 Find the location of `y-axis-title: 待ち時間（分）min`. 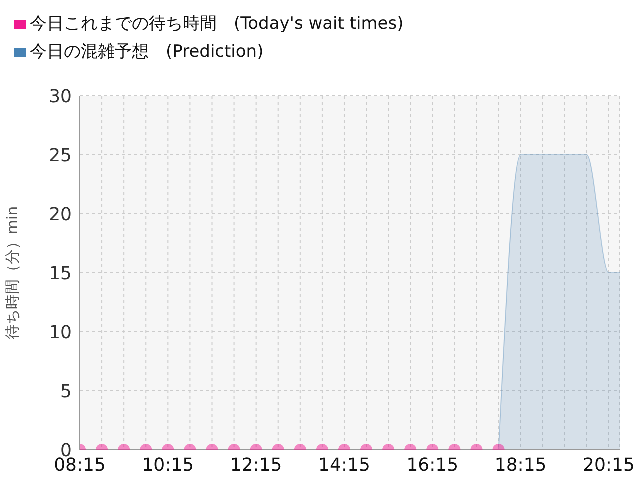

y-axis-title: 待ち時間（分）min is located at coordinates (12, 273).